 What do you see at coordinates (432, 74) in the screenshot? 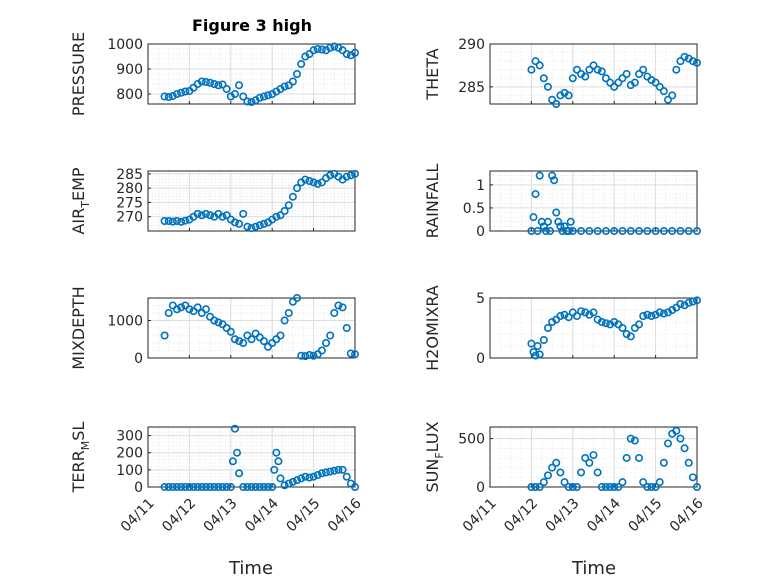
I see `y-axis-label-main: THETA` at bounding box center [432, 74].